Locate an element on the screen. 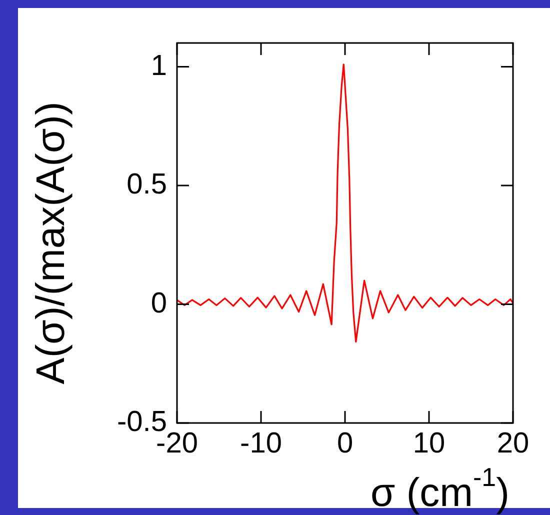 The width and height of the screenshot is (550, 515). y-tick-label: 1 is located at coordinates (158, 66).